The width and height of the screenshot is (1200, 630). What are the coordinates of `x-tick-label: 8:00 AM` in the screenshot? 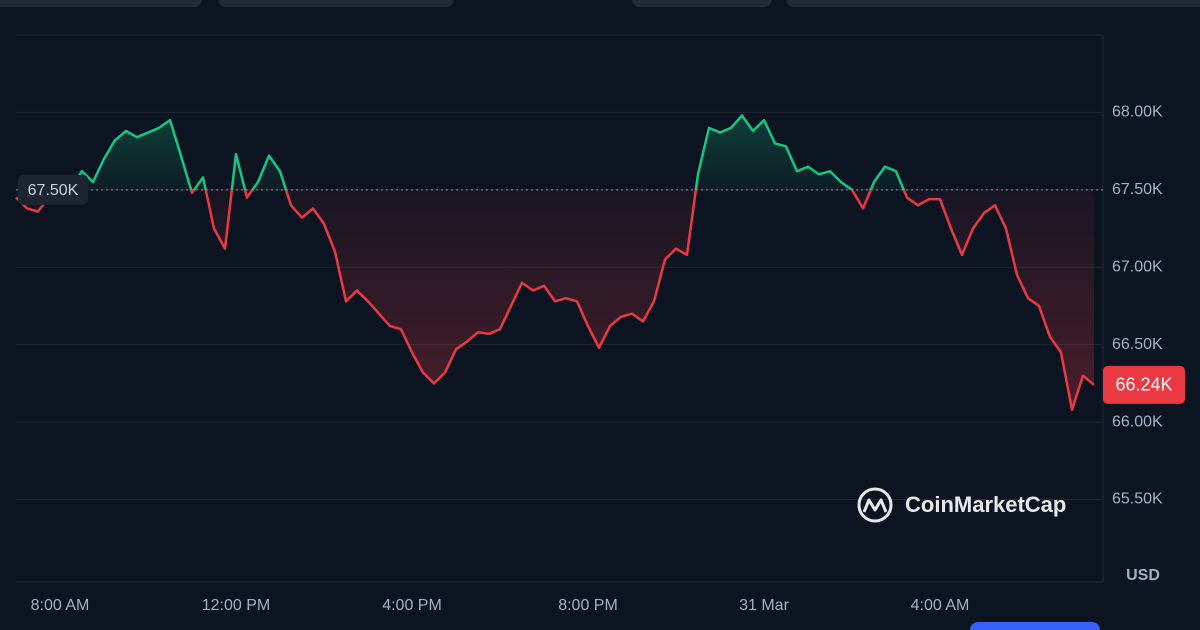 It's located at (60, 605).